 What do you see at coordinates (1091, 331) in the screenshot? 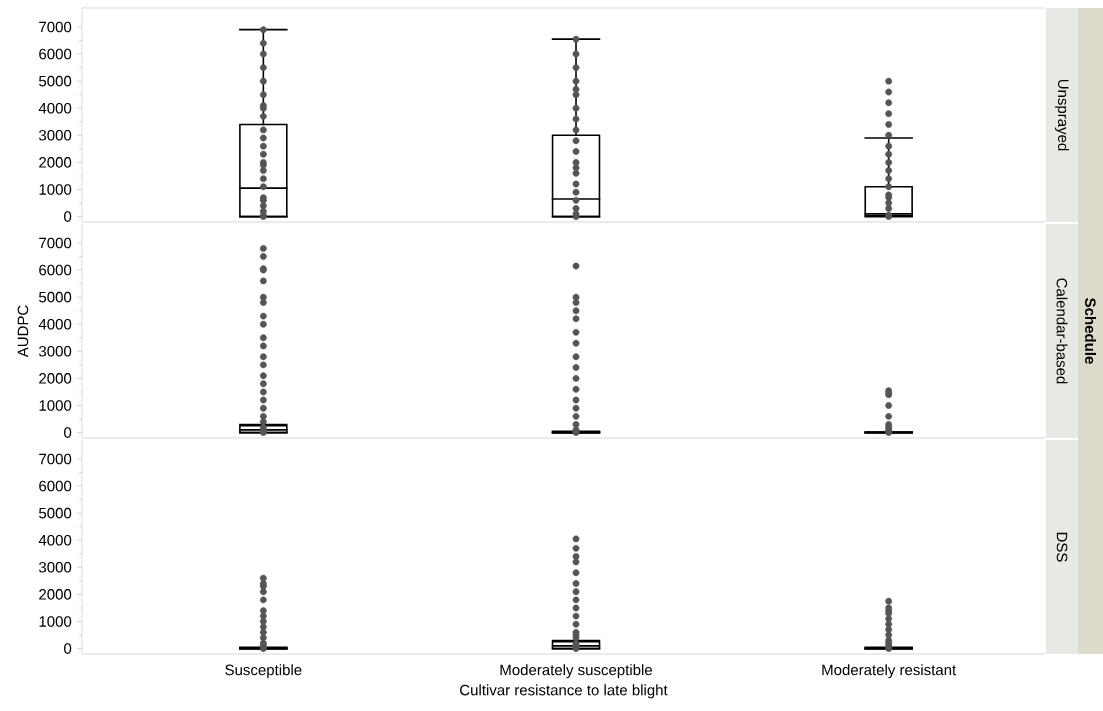
I see `text: Schedule` at bounding box center [1091, 331].